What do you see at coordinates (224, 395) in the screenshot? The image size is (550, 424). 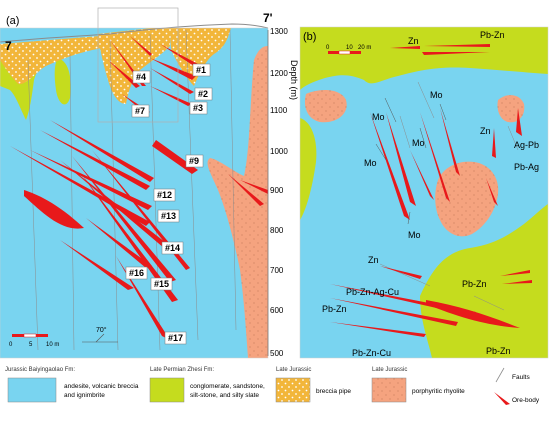 I see `legend-desc: silt-stone, and silty slate` at bounding box center [224, 395].